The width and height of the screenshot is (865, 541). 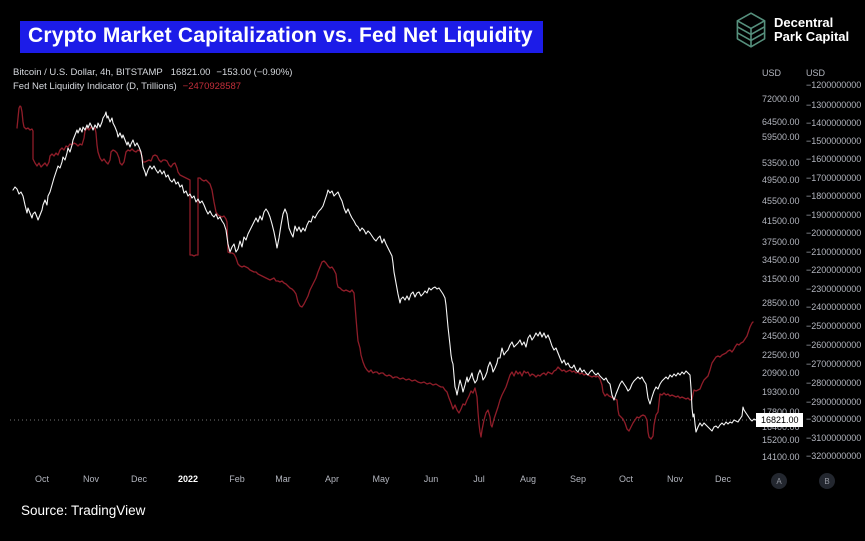 What do you see at coordinates (781, 180) in the screenshot?
I see `y-tick-label: 49500.00` at bounding box center [781, 180].